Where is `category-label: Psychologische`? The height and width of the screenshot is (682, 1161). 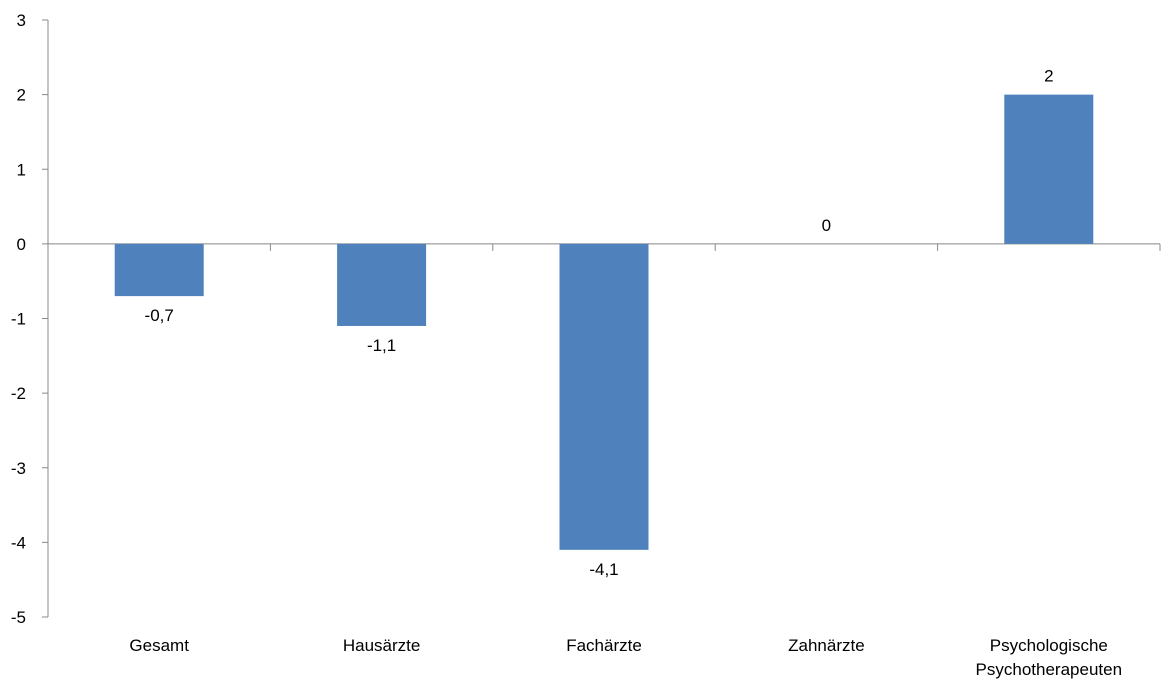 category-label: Psychologische is located at coordinates (1049, 645).